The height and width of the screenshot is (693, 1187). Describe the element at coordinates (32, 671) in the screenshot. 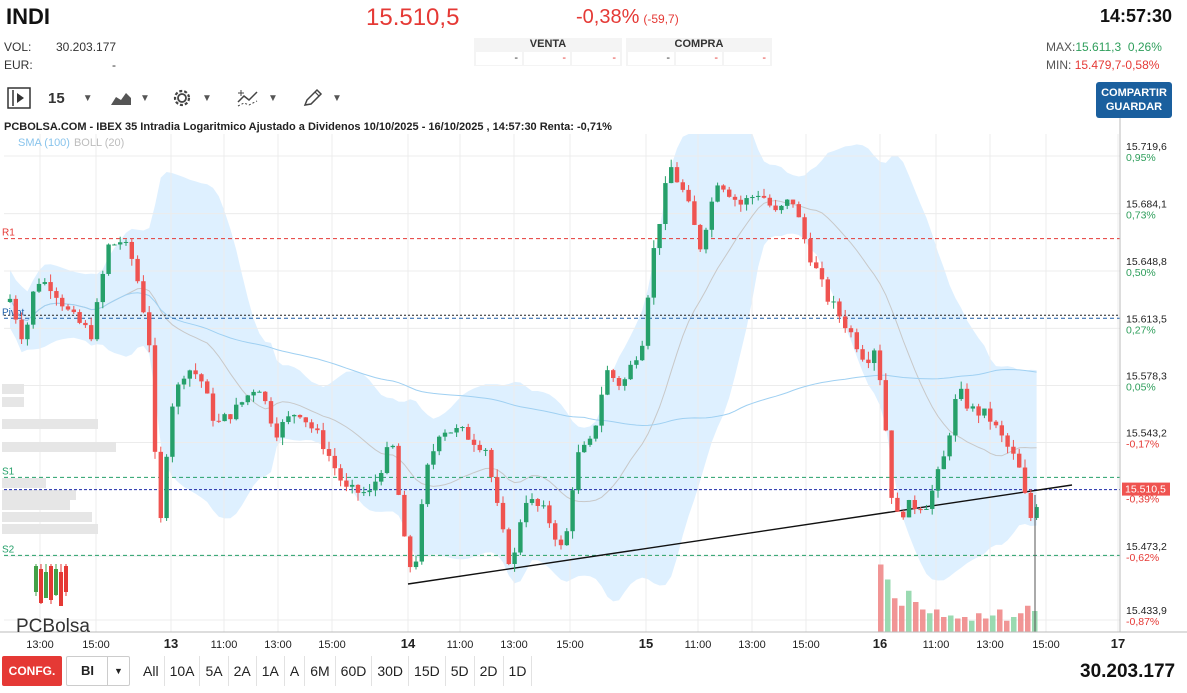

I see `config-button: CONFG.` at that location.